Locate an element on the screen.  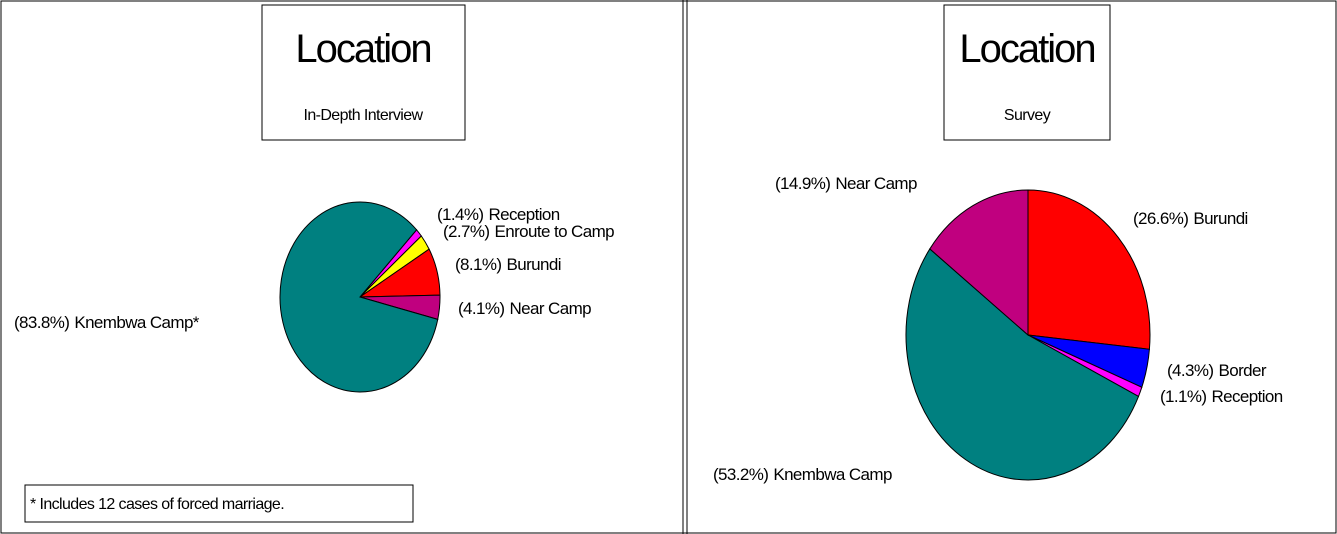
slice-label: (2.7%) Enroute to Camp is located at coordinates (528, 231).